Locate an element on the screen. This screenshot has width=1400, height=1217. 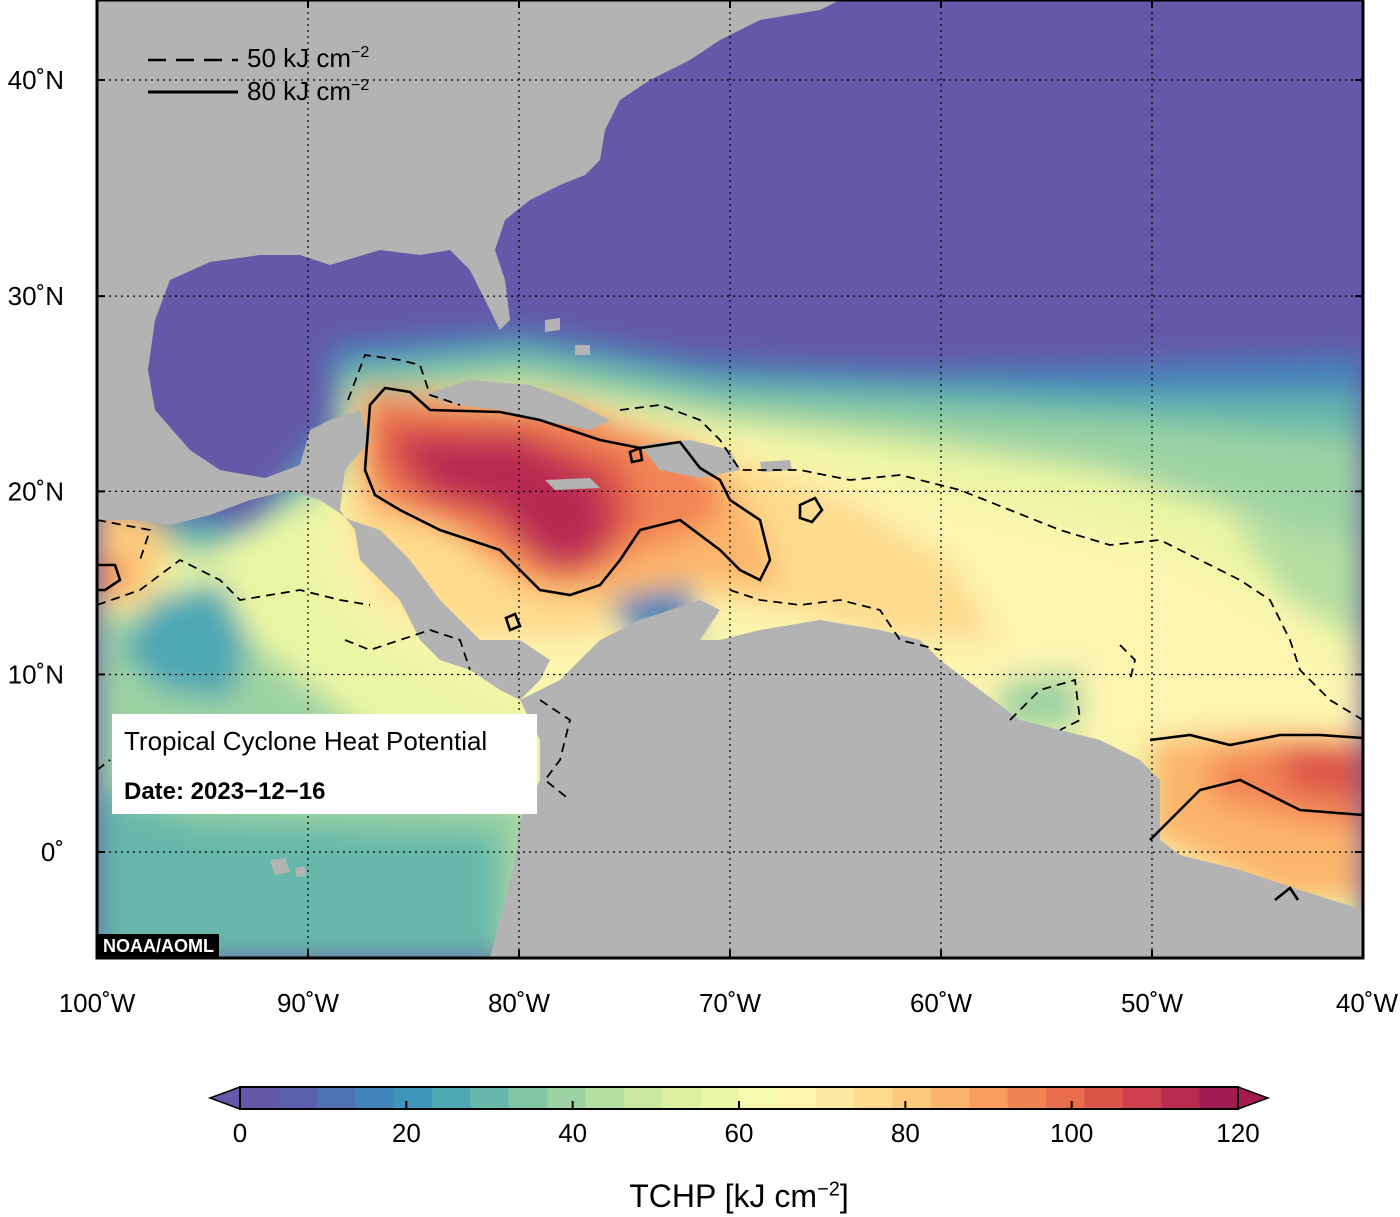
lon-label: 100˚W is located at coordinates (97, 1003).